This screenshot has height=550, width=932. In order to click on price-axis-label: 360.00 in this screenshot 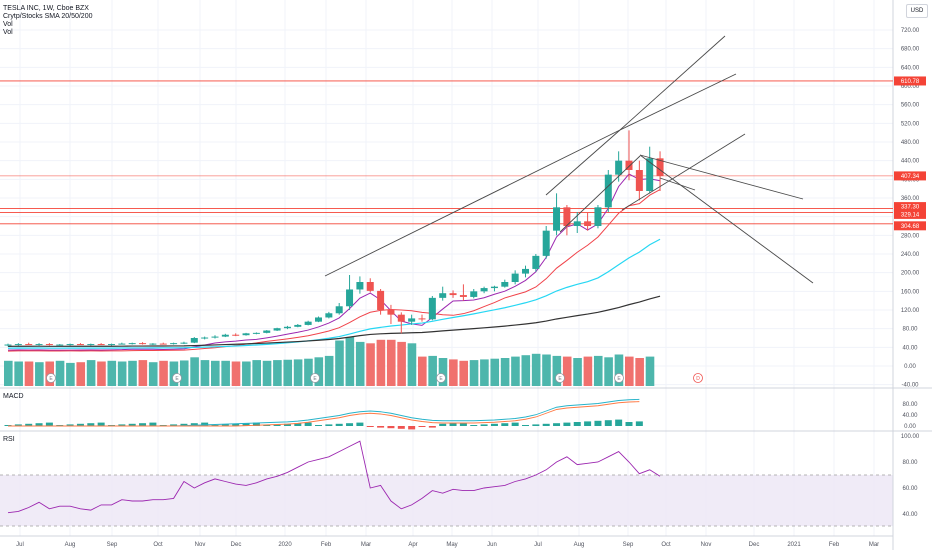, I will do `click(910, 199)`.